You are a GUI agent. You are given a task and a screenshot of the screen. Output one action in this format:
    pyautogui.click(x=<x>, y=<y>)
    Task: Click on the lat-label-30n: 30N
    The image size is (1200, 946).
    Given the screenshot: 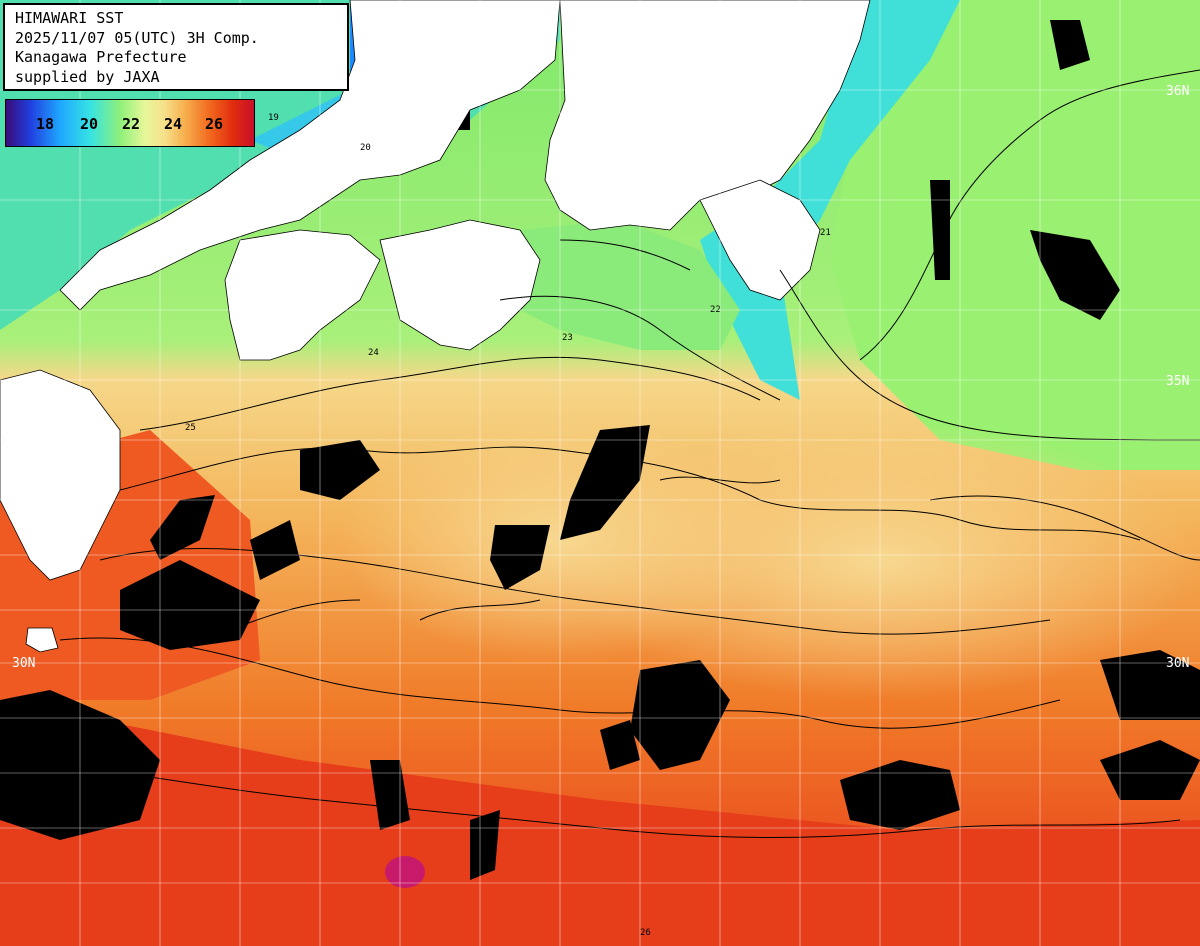 What is the action you would take?
    pyautogui.click(x=23, y=663)
    